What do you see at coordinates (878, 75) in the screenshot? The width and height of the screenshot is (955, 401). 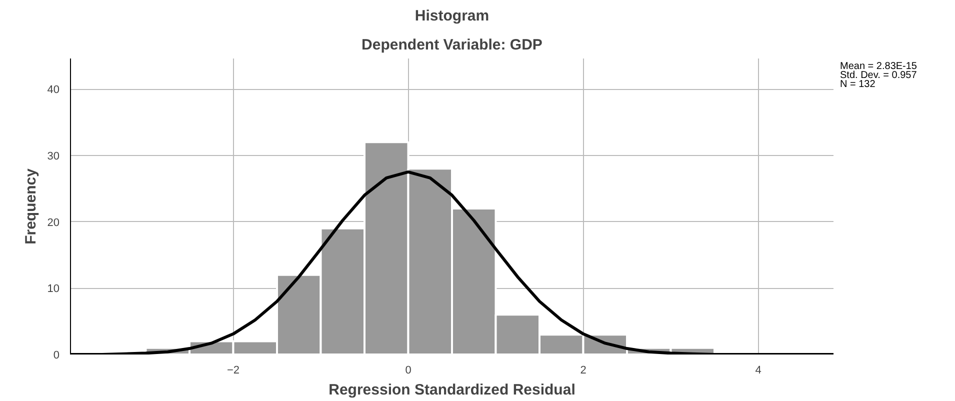 I see `text: Std. Dev. = 0.957` at bounding box center [878, 75].